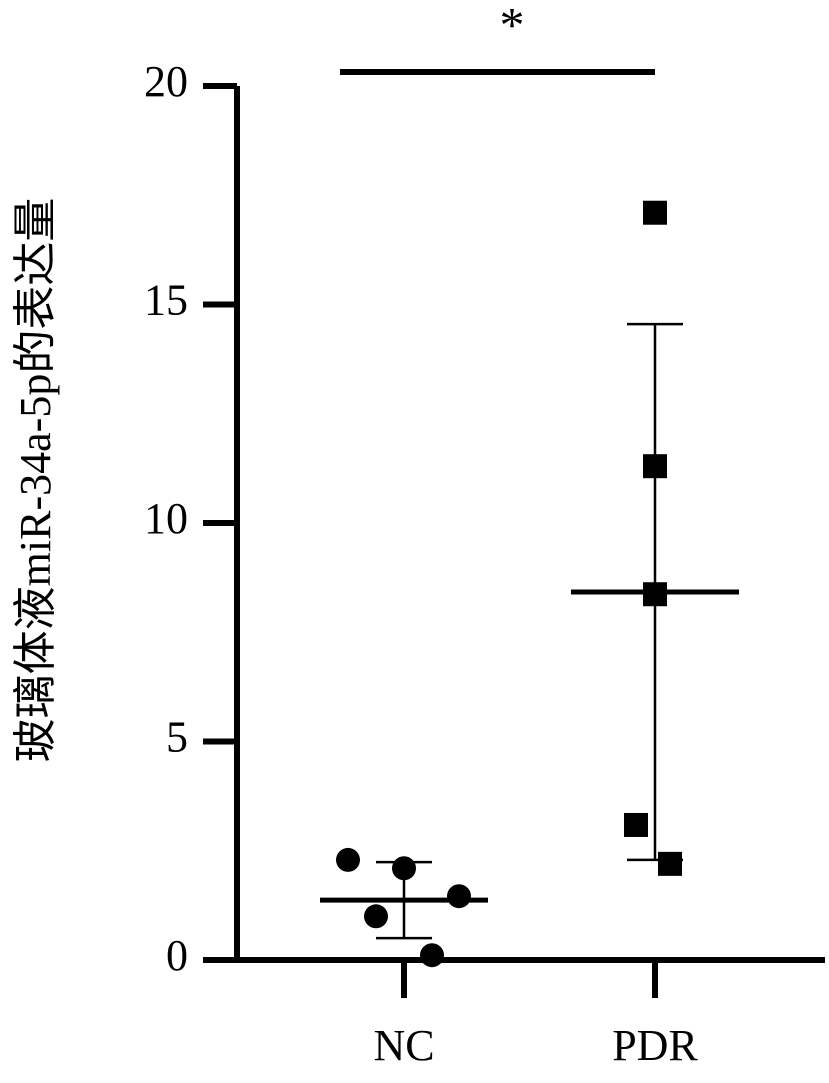  Describe the element at coordinates (166, 81) in the screenshot. I see `y-tick-label: 20` at that location.